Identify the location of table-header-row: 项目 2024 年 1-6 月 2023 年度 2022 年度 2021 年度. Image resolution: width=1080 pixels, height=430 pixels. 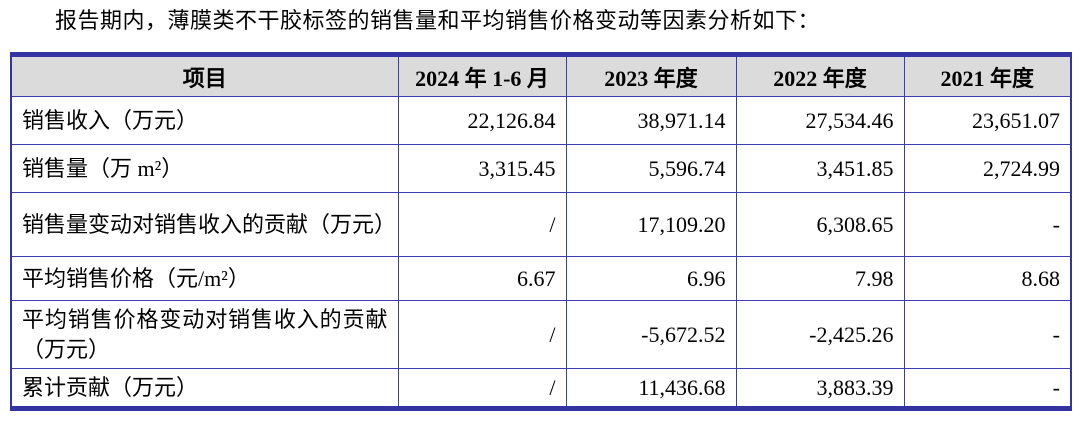
(541, 75).